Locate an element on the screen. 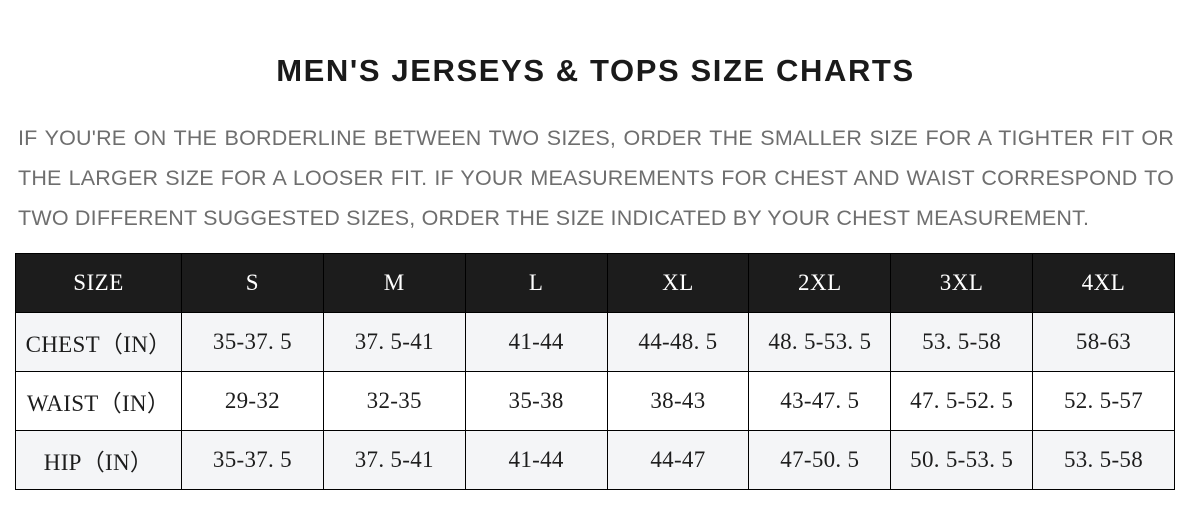  chest-2xl: 48. 5-53. 5 is located at coordinates (820, 342).